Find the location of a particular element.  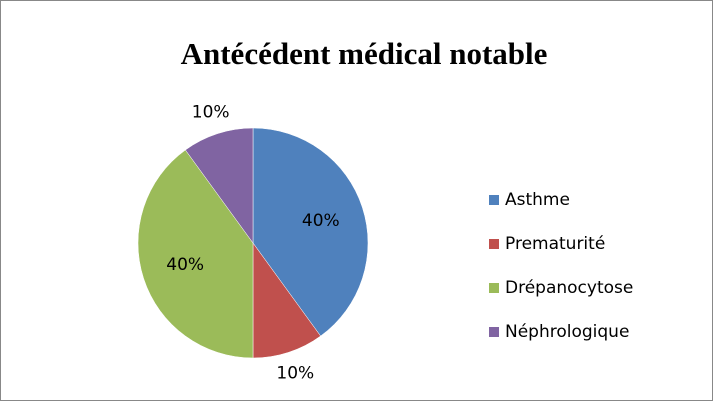

legend-label: Asthme is located at coordinates (537, 200).